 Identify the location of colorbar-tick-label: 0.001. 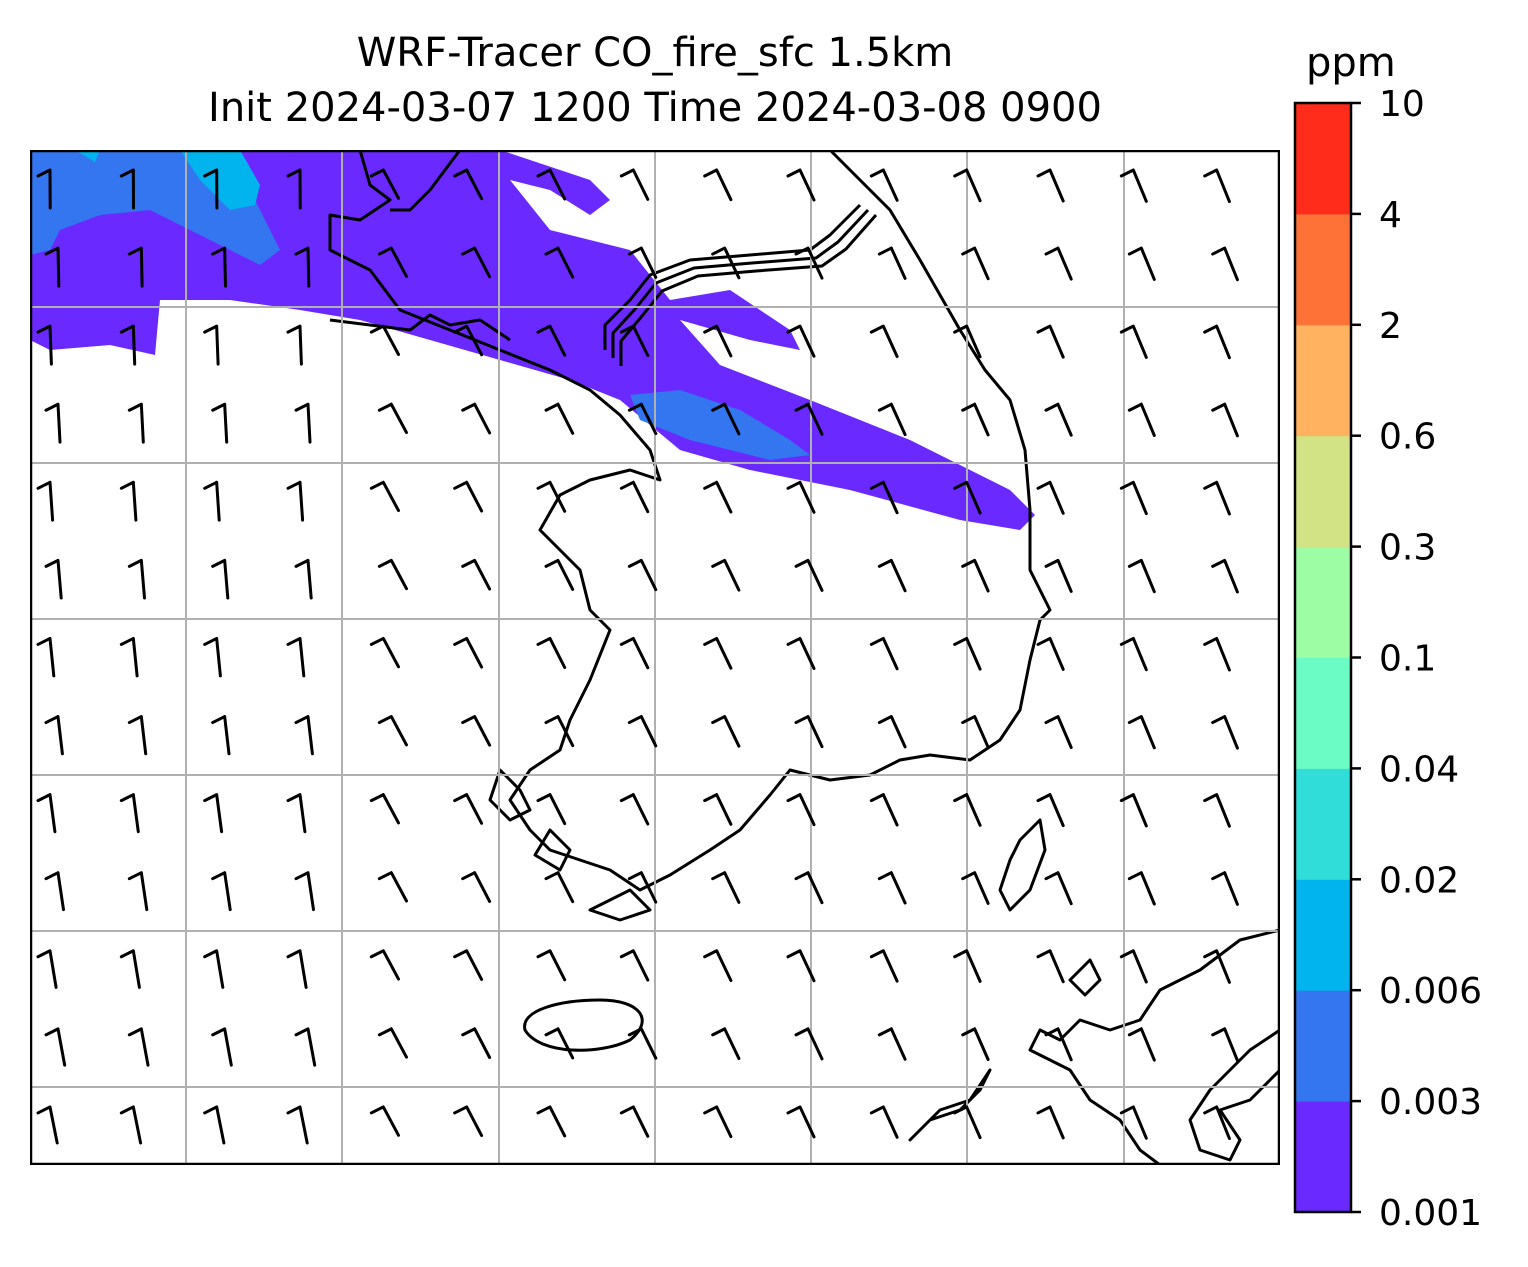
(1430, 1213).